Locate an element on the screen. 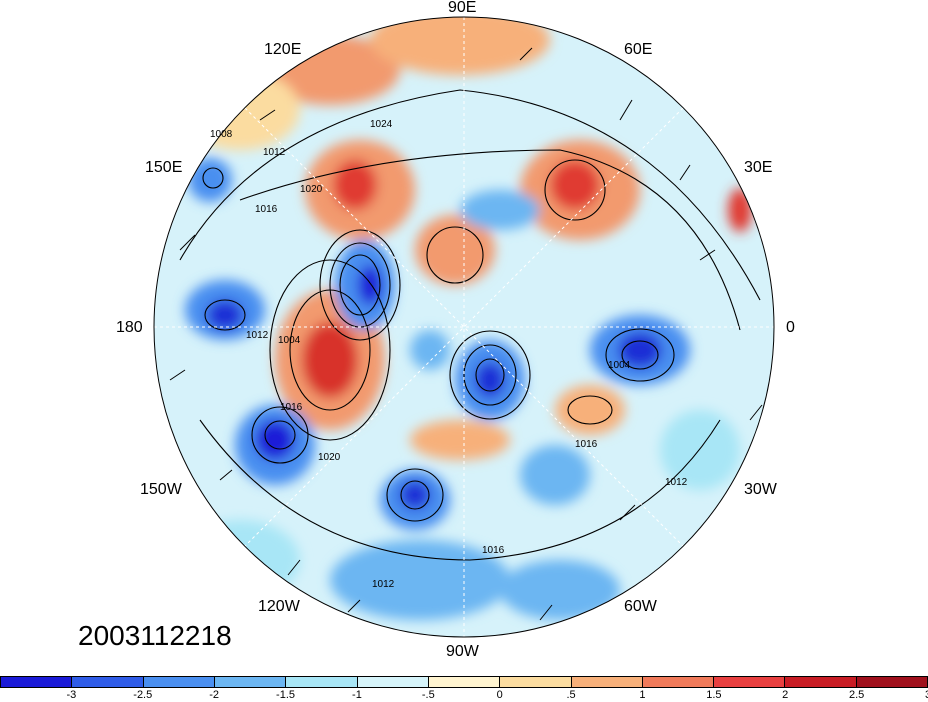  lon-label-0: 0 is located at coordinates (790, 327).